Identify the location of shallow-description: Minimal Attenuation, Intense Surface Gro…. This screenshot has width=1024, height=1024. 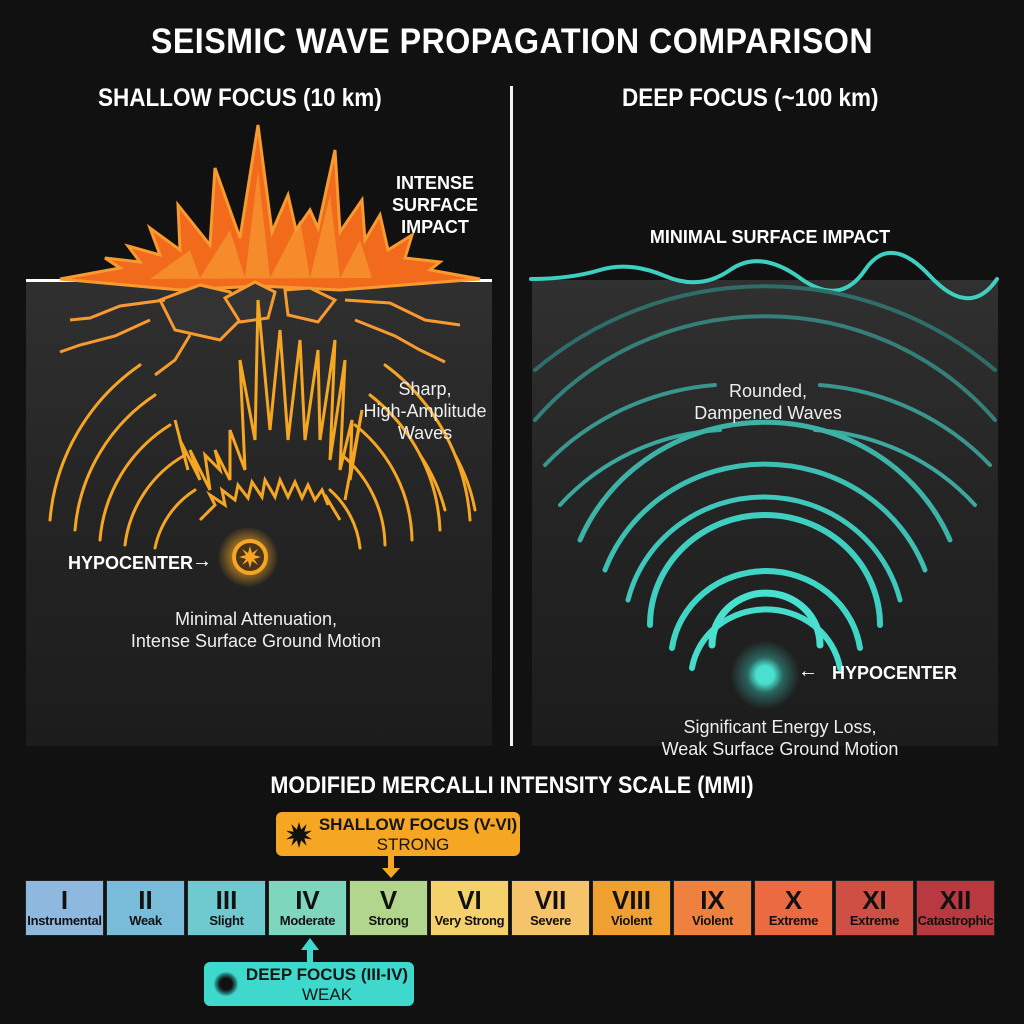
(256, 630).